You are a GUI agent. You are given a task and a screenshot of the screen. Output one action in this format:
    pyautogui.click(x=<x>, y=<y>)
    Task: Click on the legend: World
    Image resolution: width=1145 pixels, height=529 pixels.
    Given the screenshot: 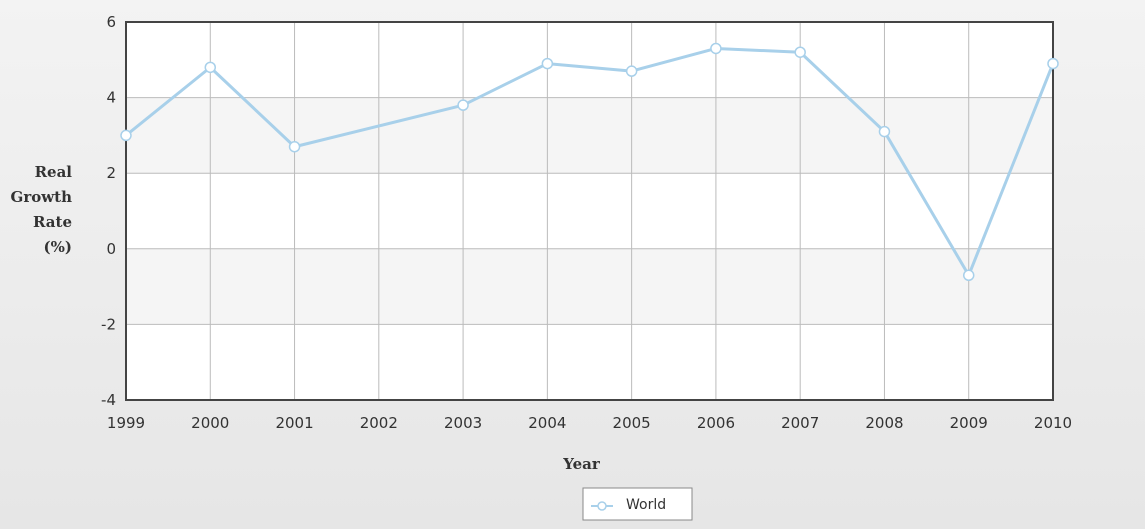 What is the action you would take?
    pyautogui.click(x=637, y=504)
    